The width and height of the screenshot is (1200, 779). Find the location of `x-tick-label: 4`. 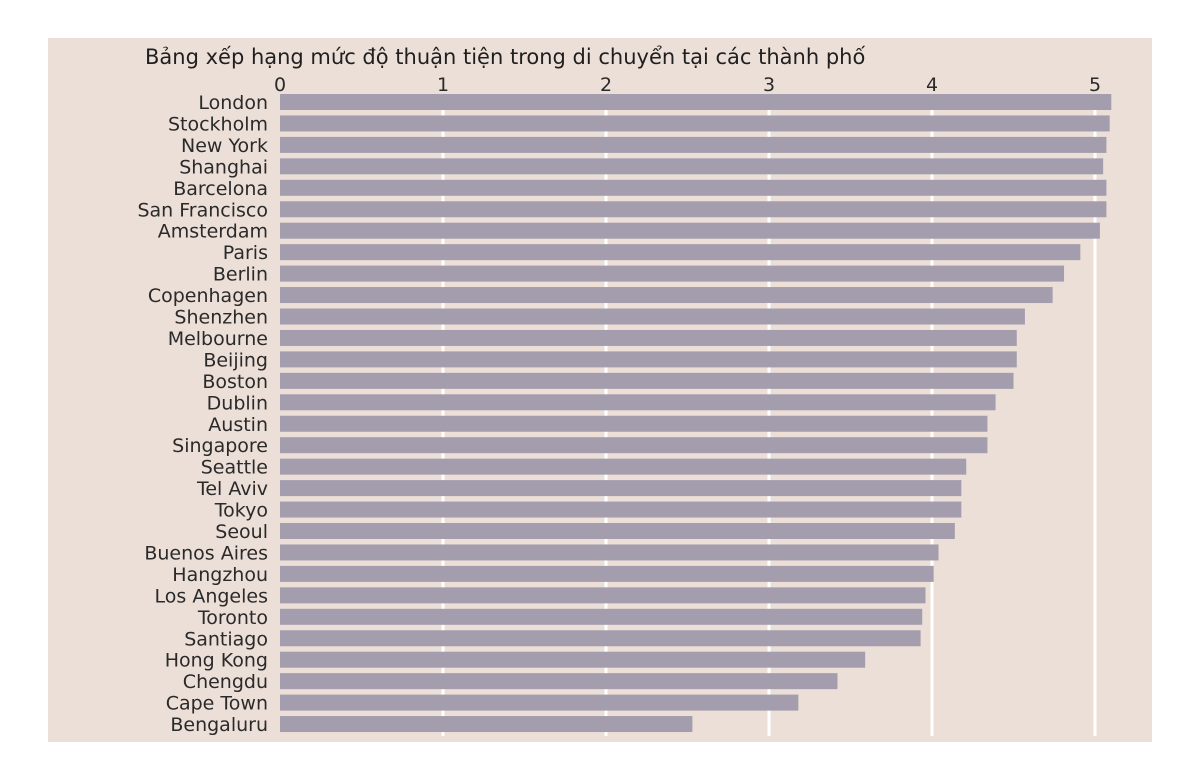

x-tick-label: 4 is located at coordinates (932, 85).